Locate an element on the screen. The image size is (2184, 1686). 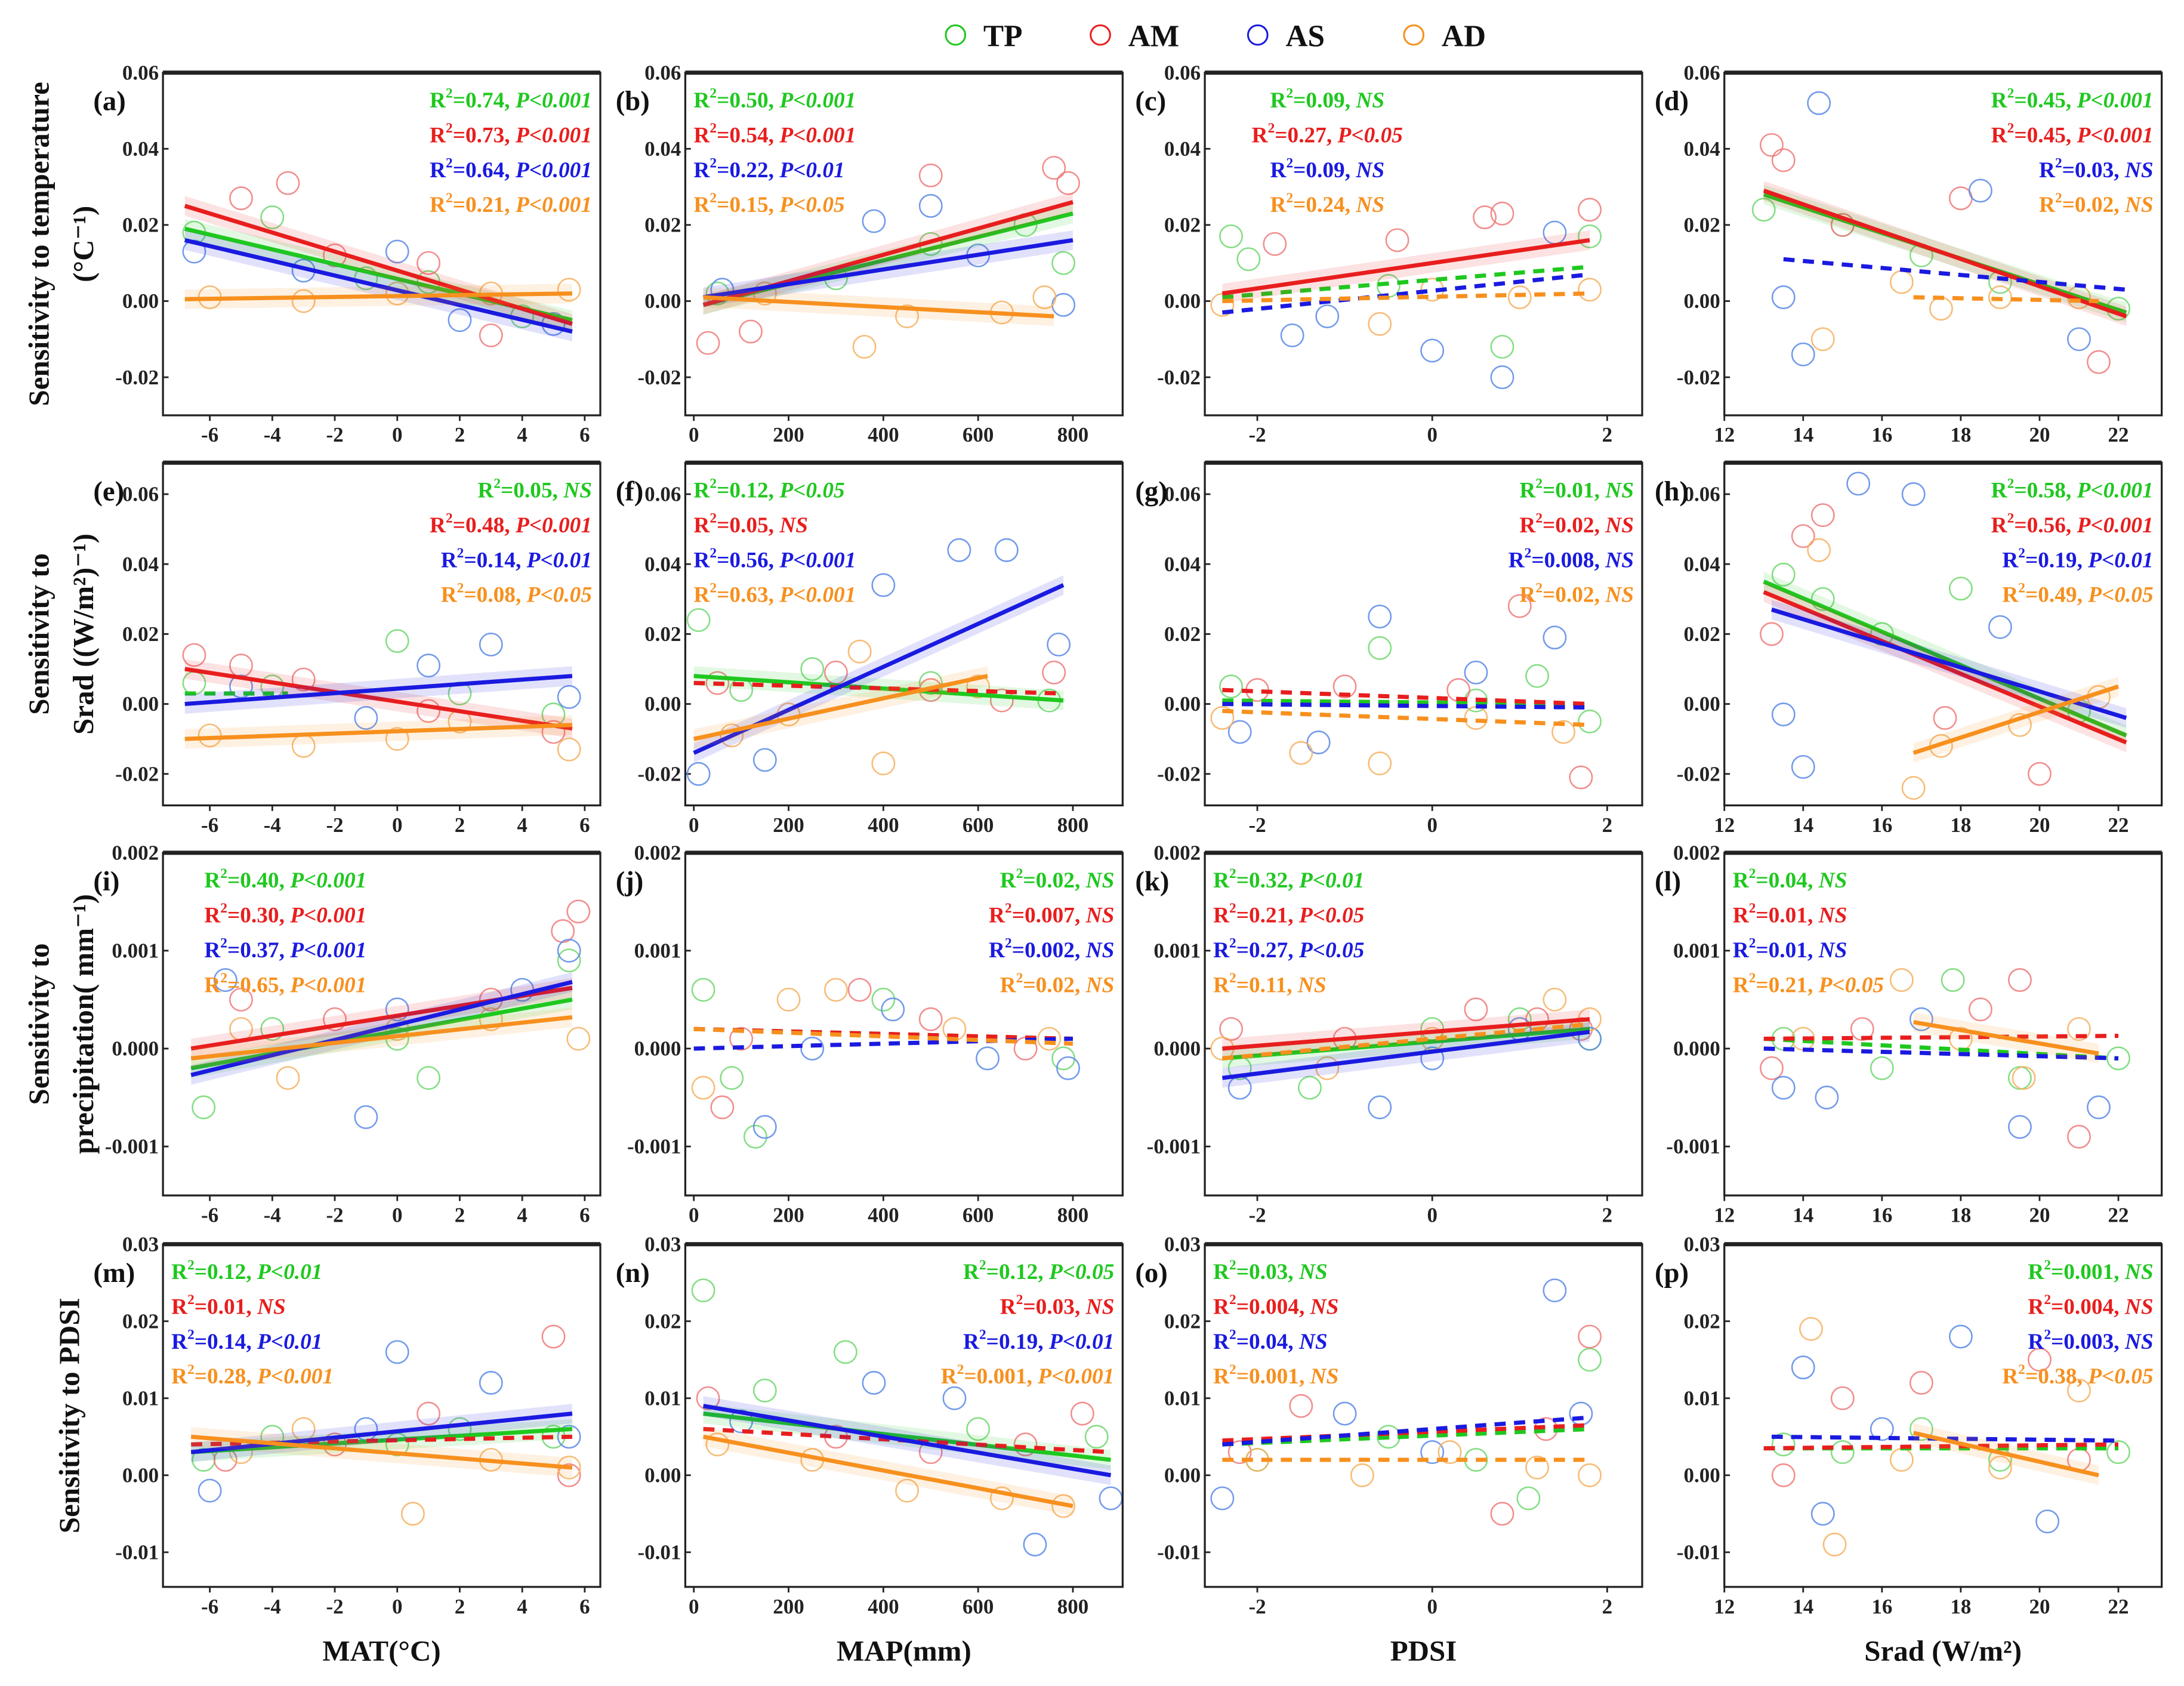
stat-annotation-am: R2=0.54, P<0.001 is located at coordinates (774, 134).